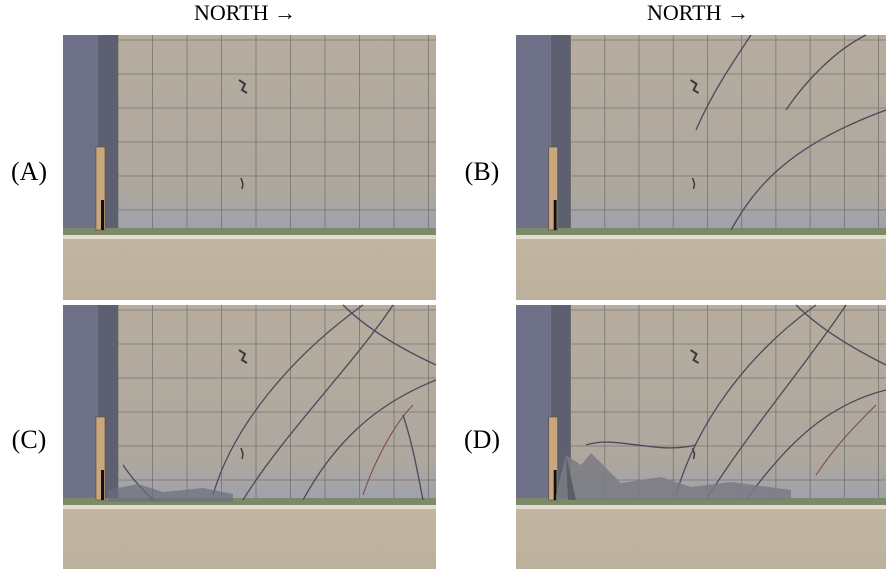 This screenshot has height=569, width=886. I want to click on panel-label: (B), so click(482, 171).